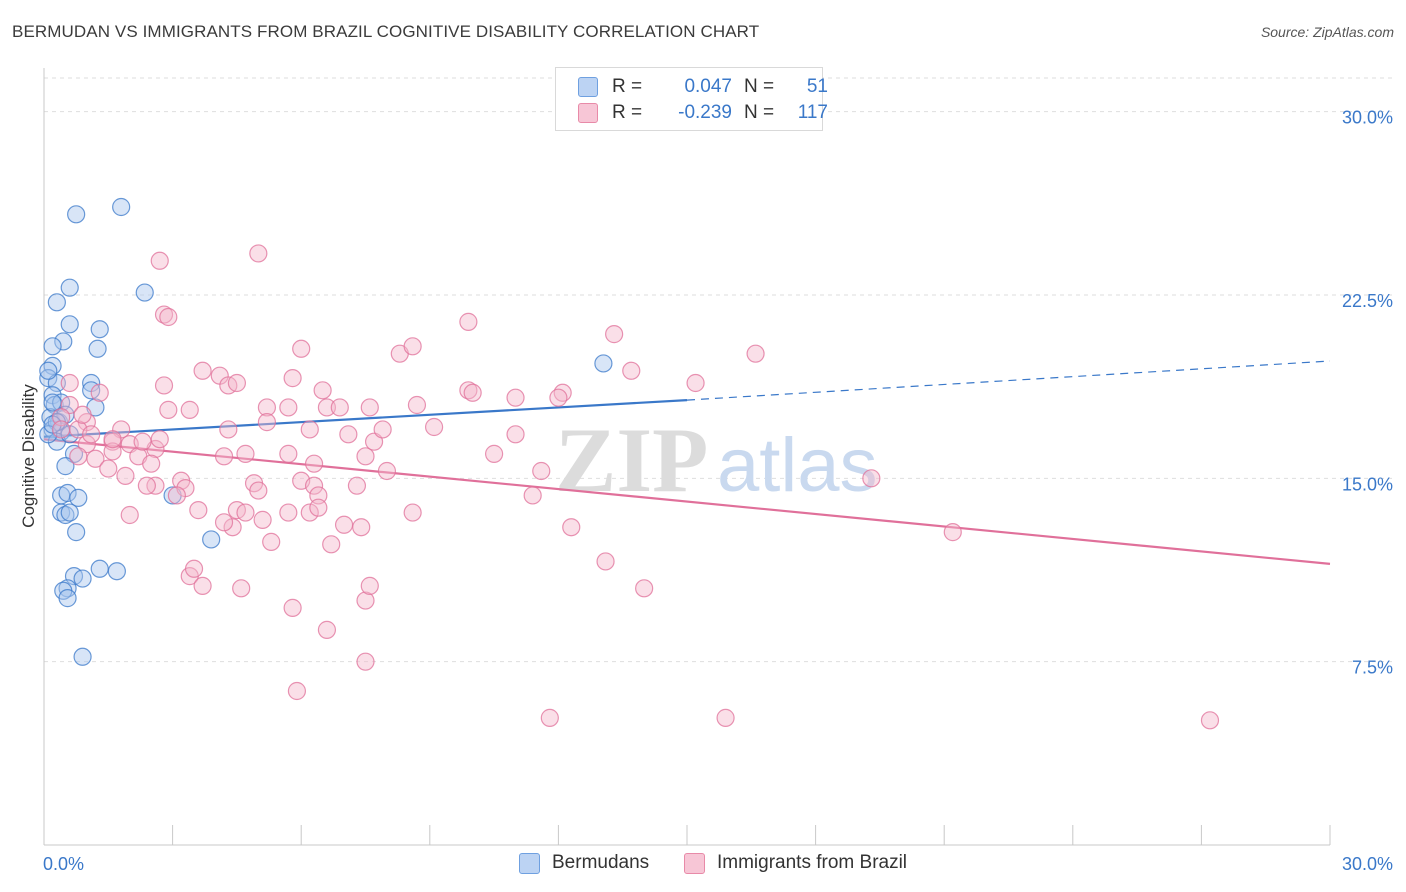  I want to click on watermark: ZIP atlas, so click(716, 460).